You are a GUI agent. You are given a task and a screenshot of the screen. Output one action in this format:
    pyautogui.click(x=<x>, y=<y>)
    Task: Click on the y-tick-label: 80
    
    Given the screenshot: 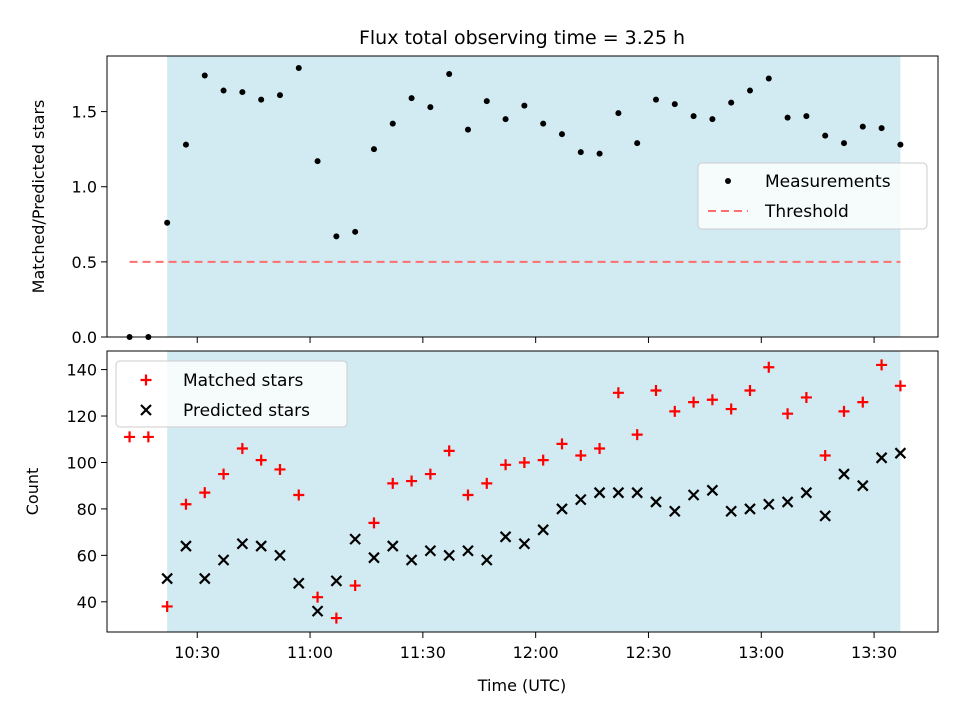 What is the action you would take?
    pyautogui.click(x=87, y=509)
    